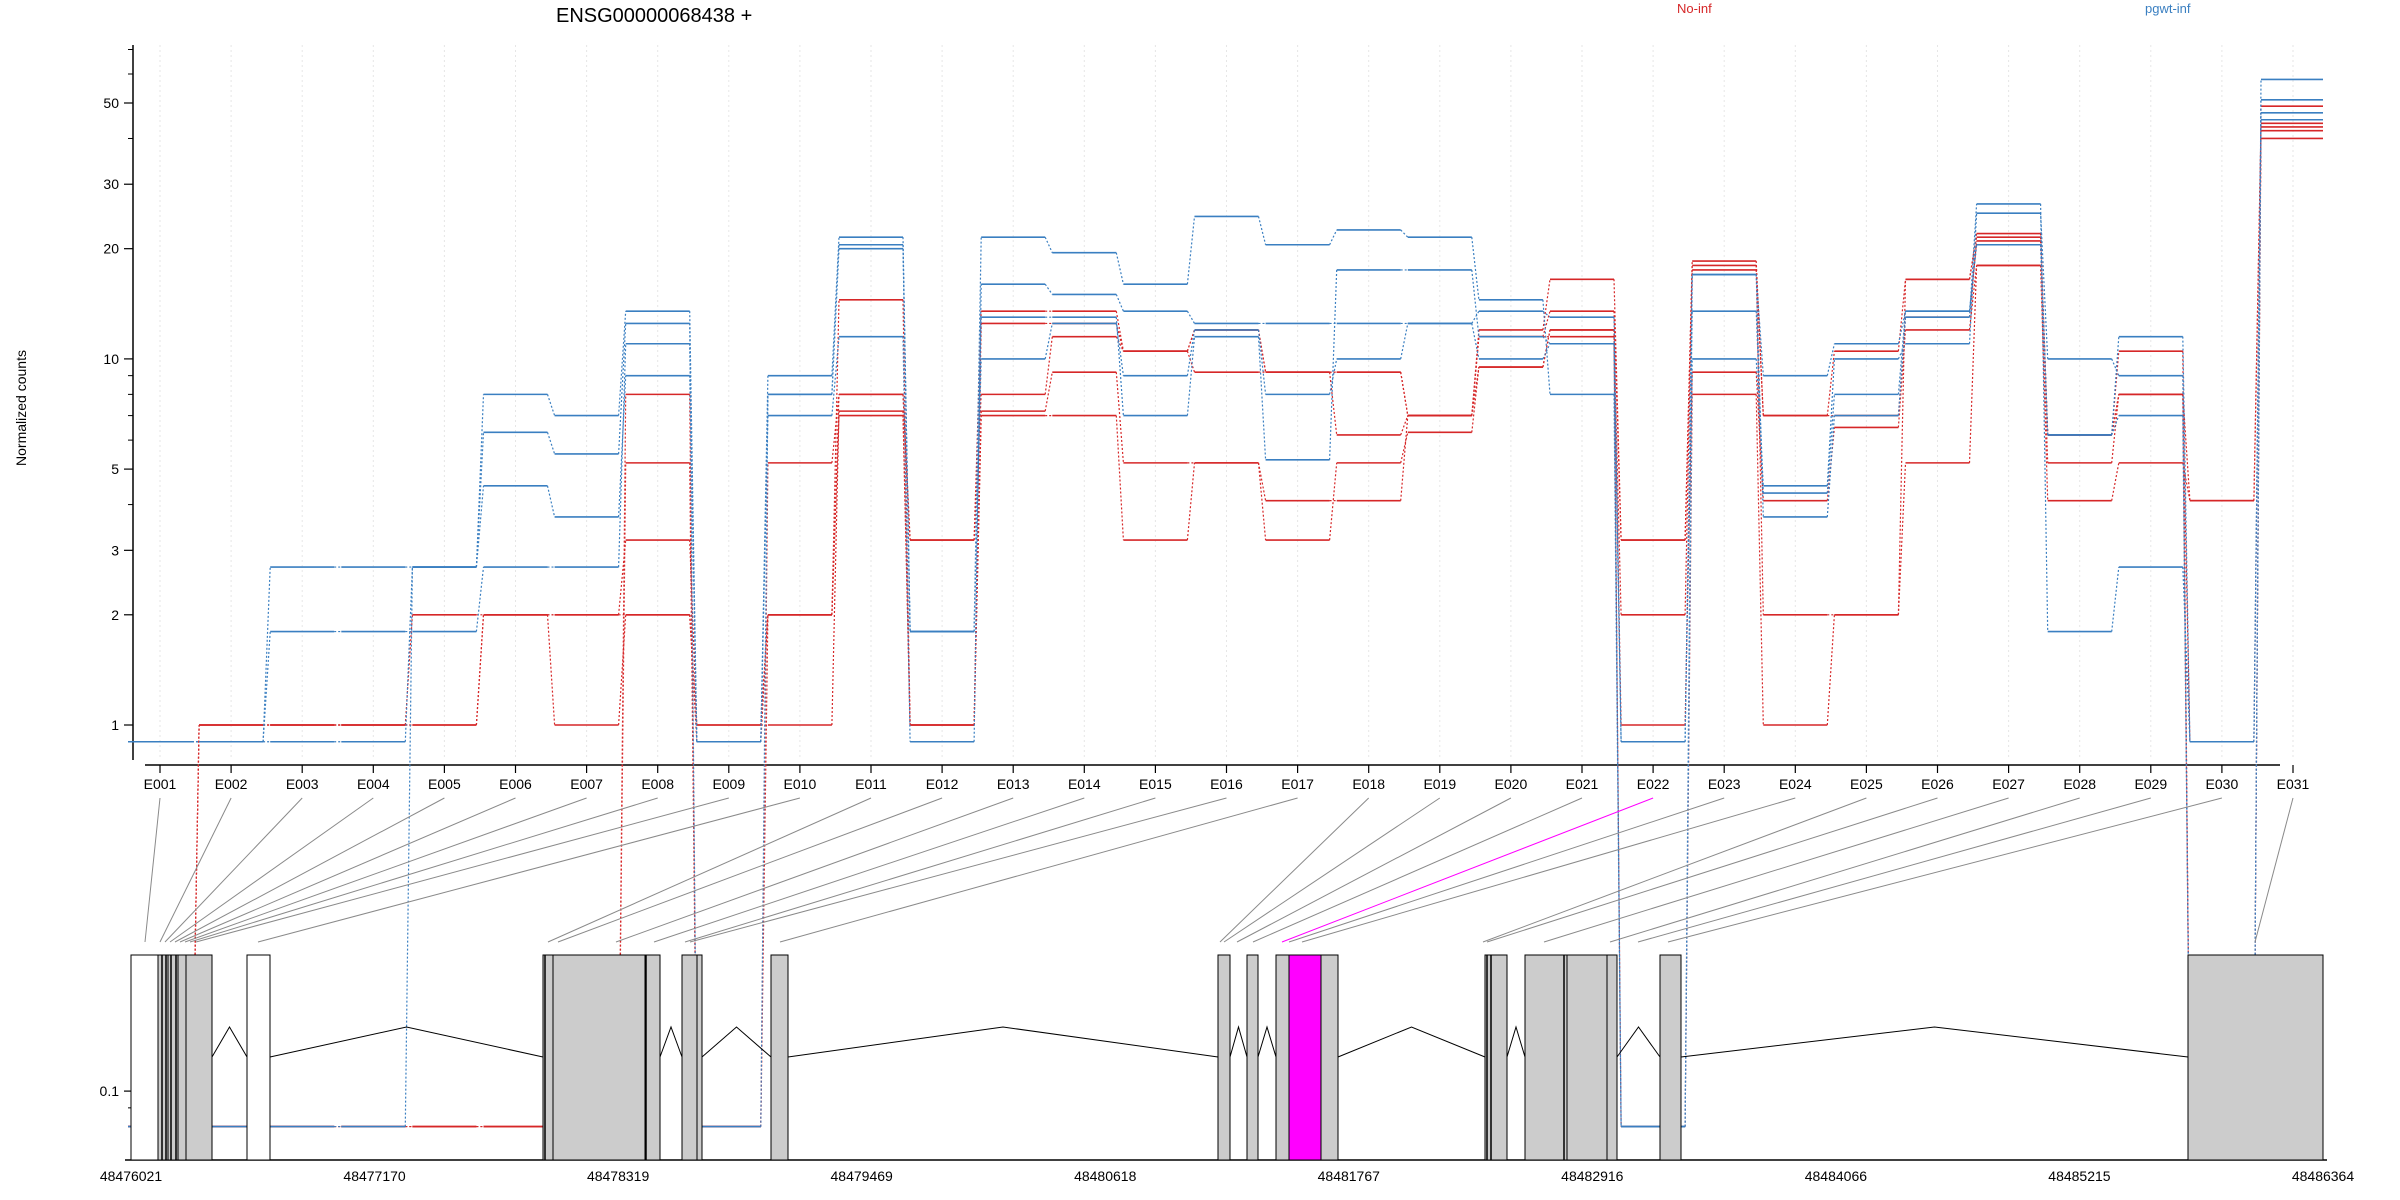 This screenshot has width=2400, height=1200. Describe the element at coordinates (1439, 784) in the screenshot. I see `x-tick-label: E019` at that location.